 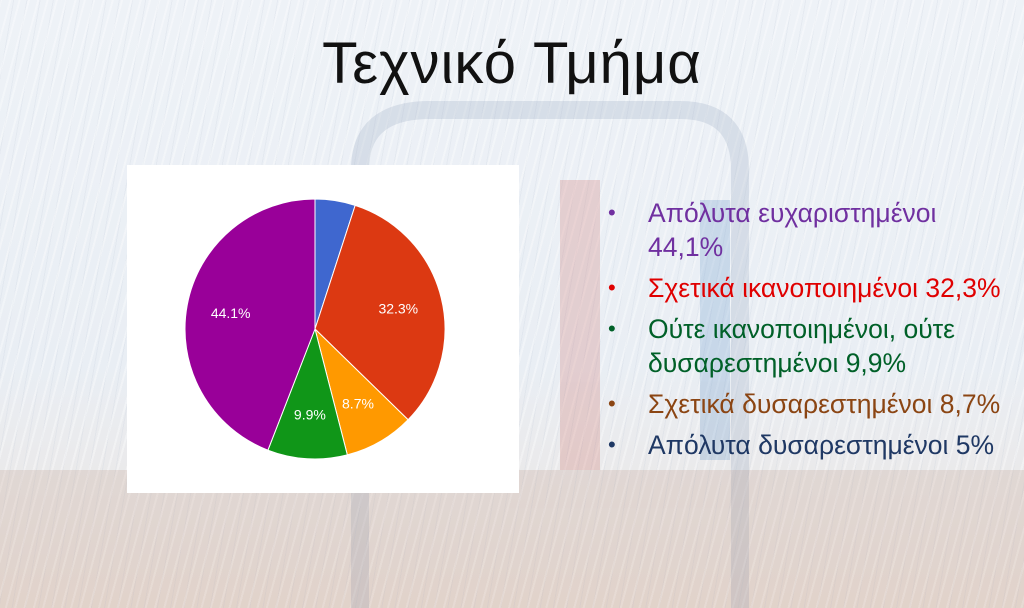 What do you see at coordinates (824, 404) in the screenshot?
I see `legend-item-text: Σχετικά δυσαρεστημένοι 8,7%` at bounding box center [824, 404].